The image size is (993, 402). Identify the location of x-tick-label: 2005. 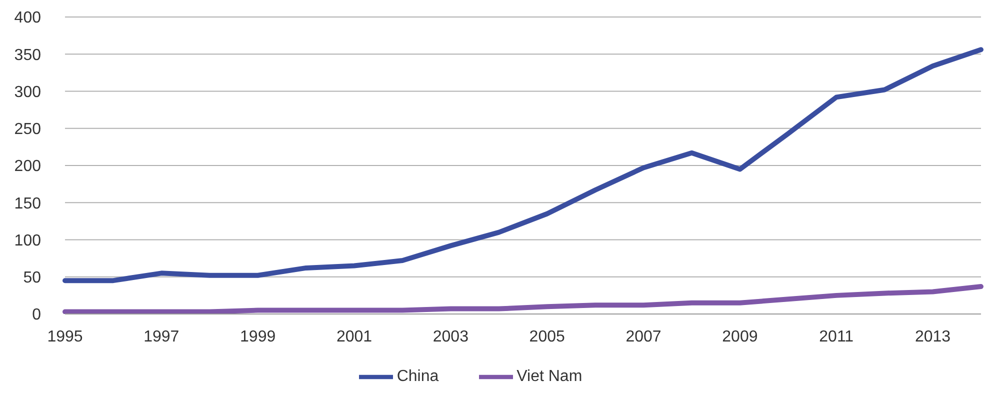
(547, 337).